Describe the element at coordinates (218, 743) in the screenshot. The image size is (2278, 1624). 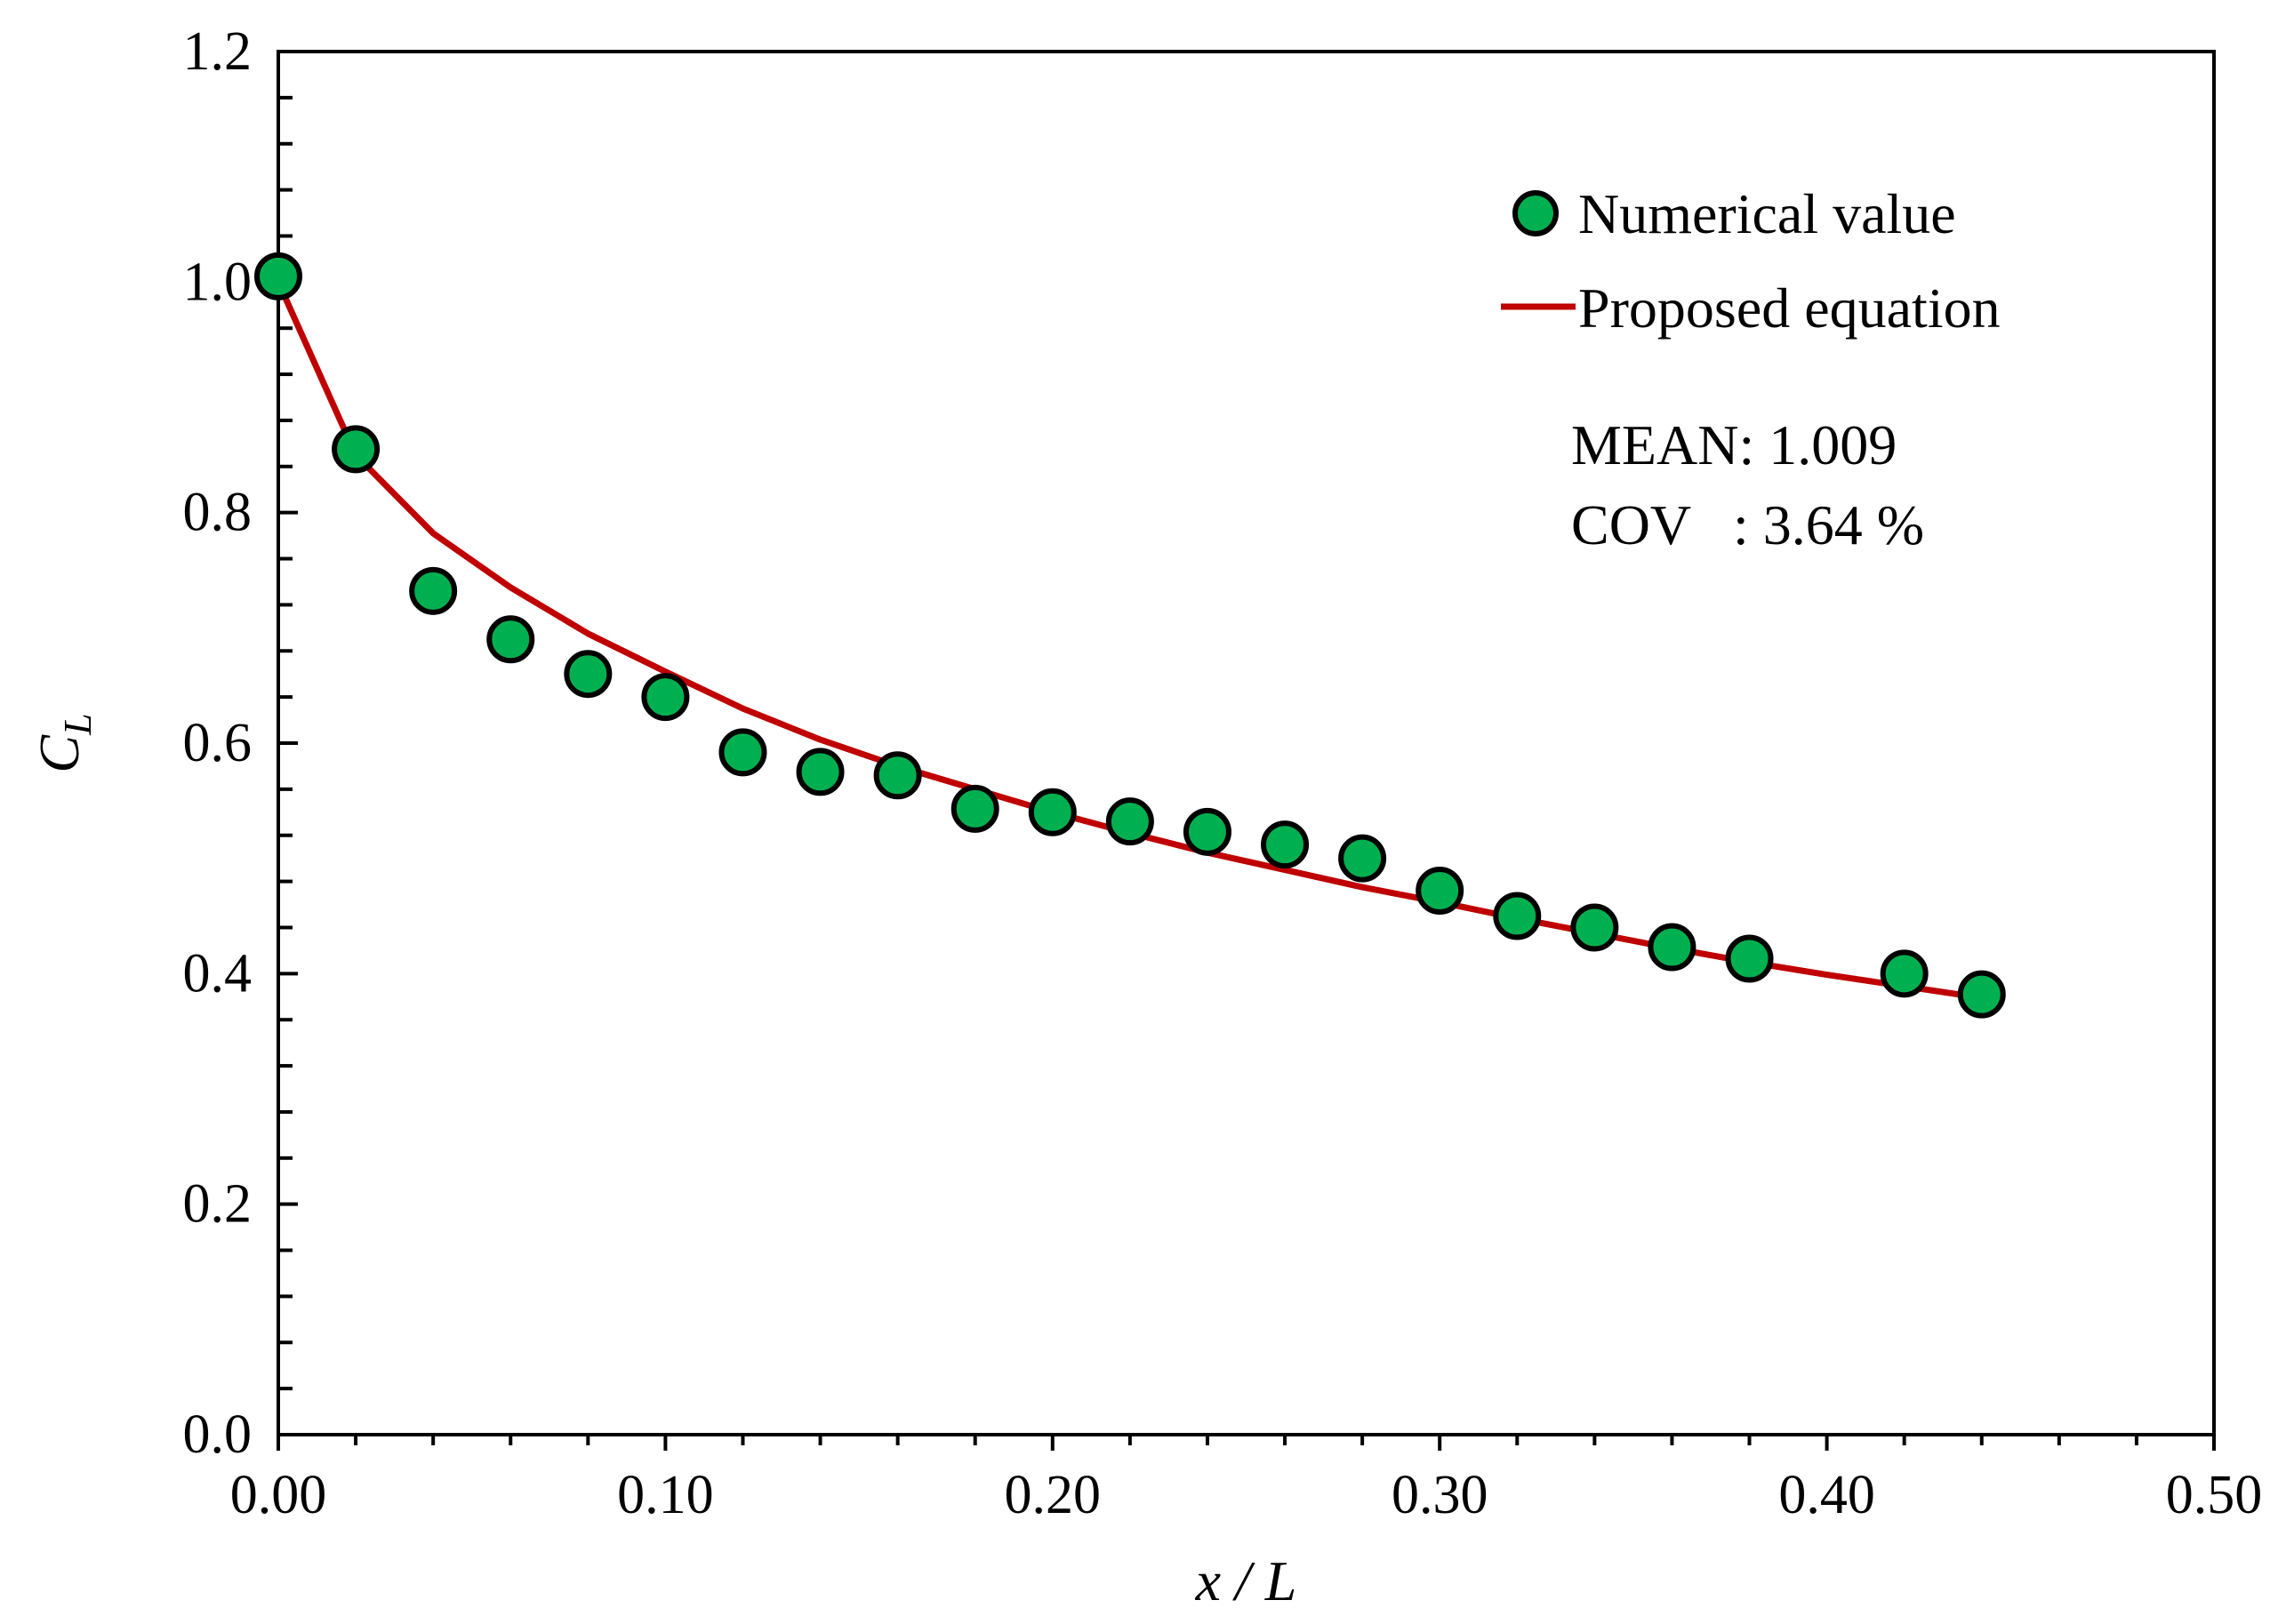
I see `y-tick-label: 0.6` at that location.